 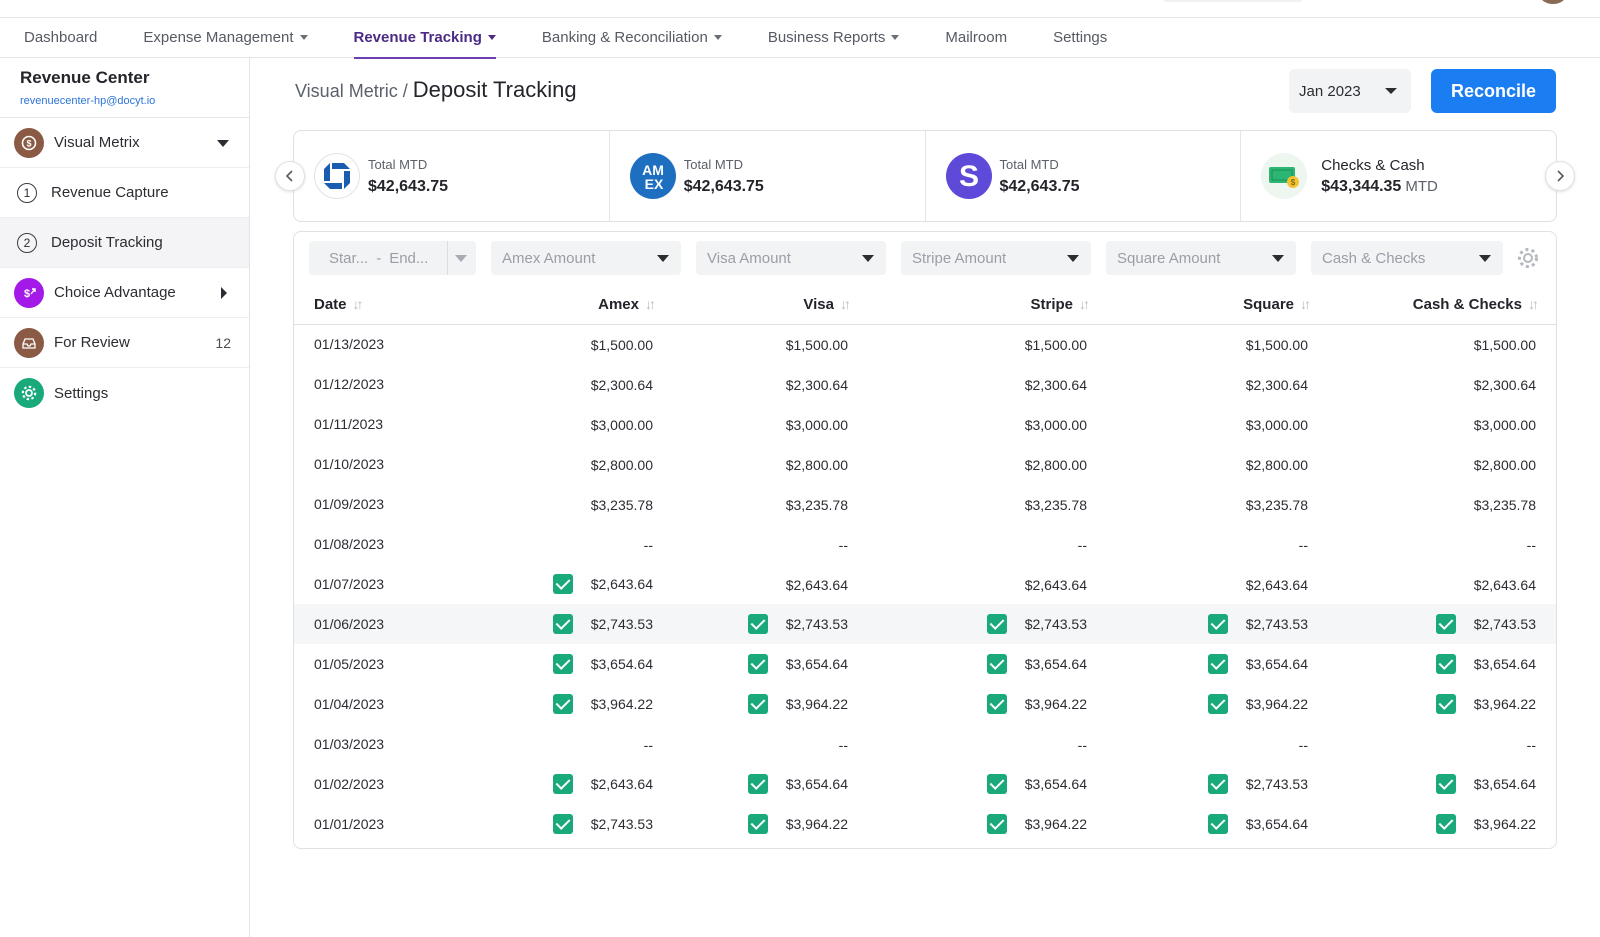 What do you see at coordinates (1233, 1) in the screenshot?
I see `top-search-remnant` at bounding box center [1233, 1].